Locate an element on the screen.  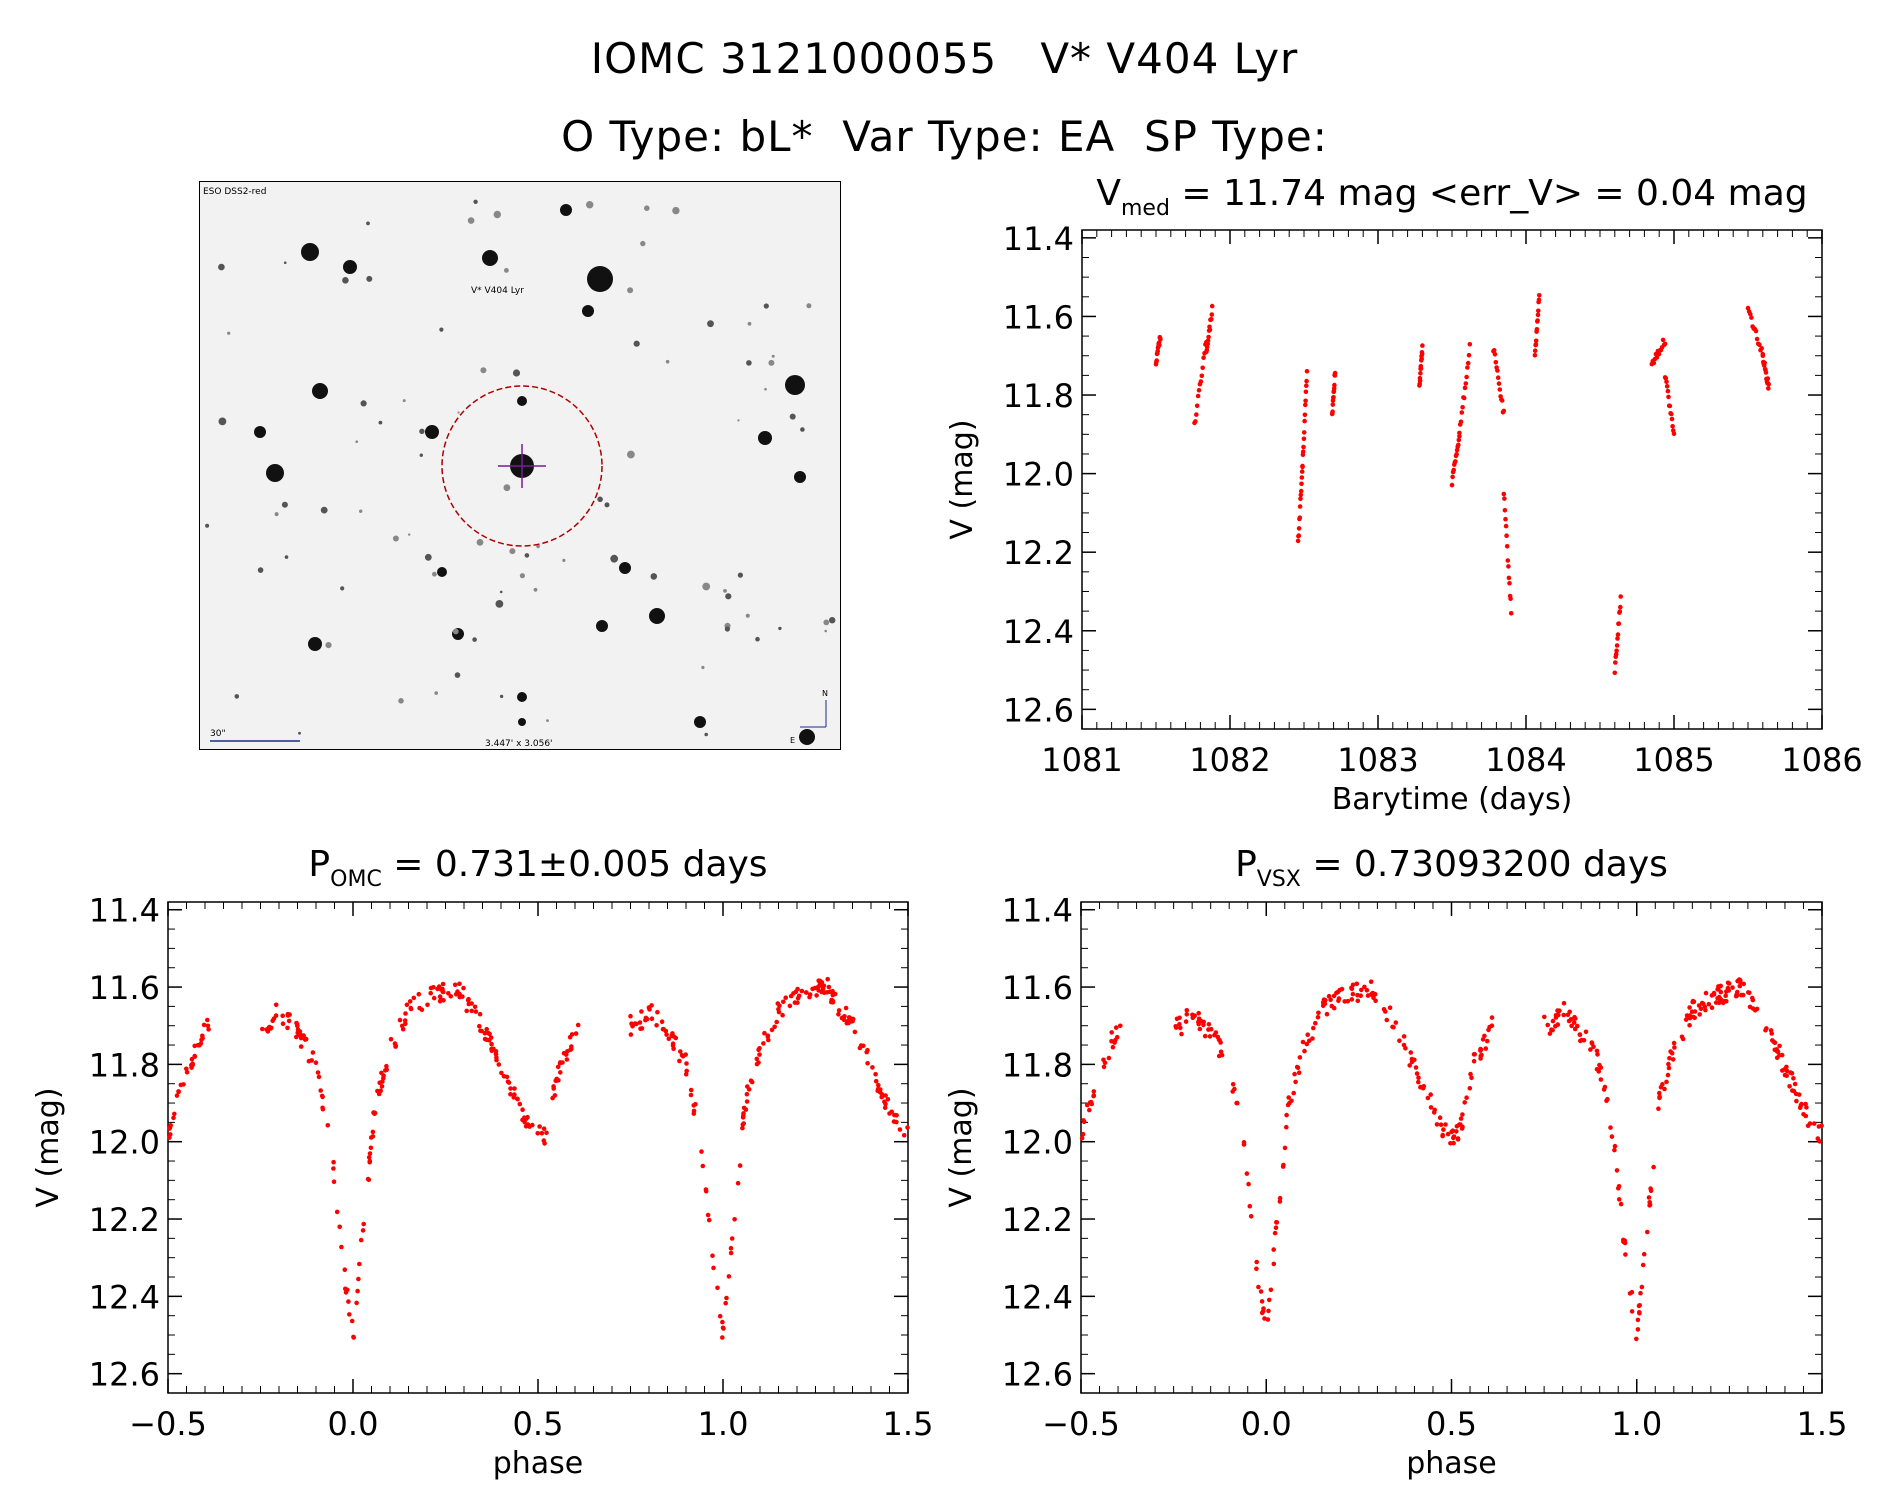
x-tick-label: 1086 is located at coordinates (1821, 760).